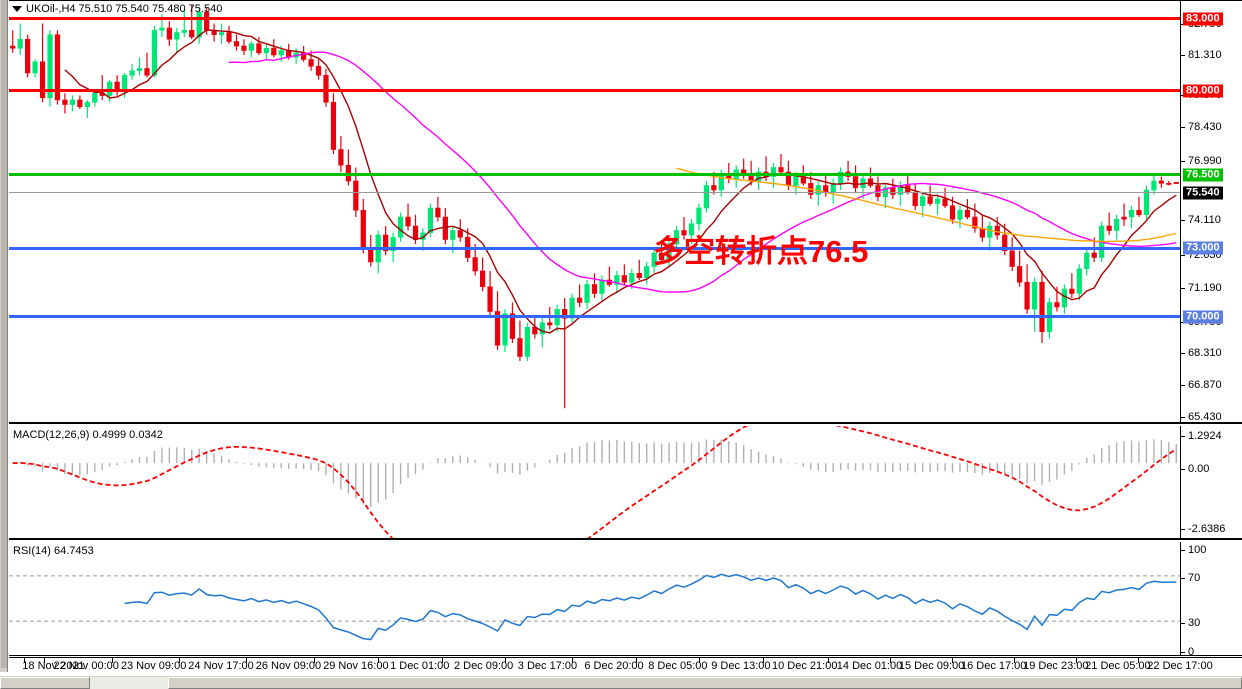 The width and height of the screenshot is (1242, 689). I want to click on price-axis-label: 68.310, so click(1205, 353).